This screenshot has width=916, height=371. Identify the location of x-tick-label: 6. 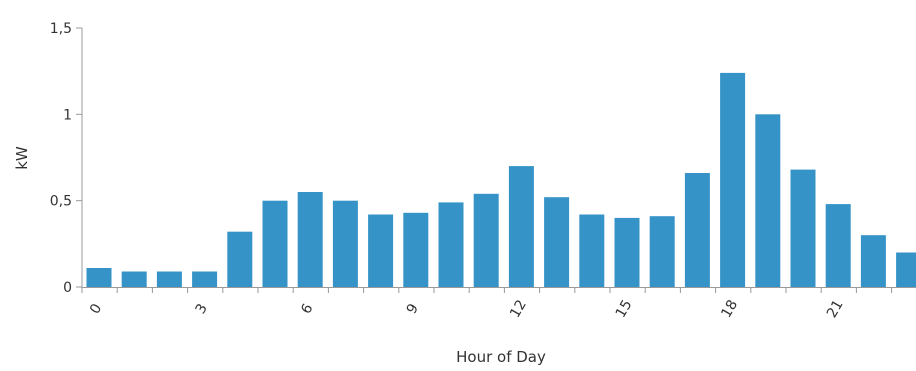
(307, 309).